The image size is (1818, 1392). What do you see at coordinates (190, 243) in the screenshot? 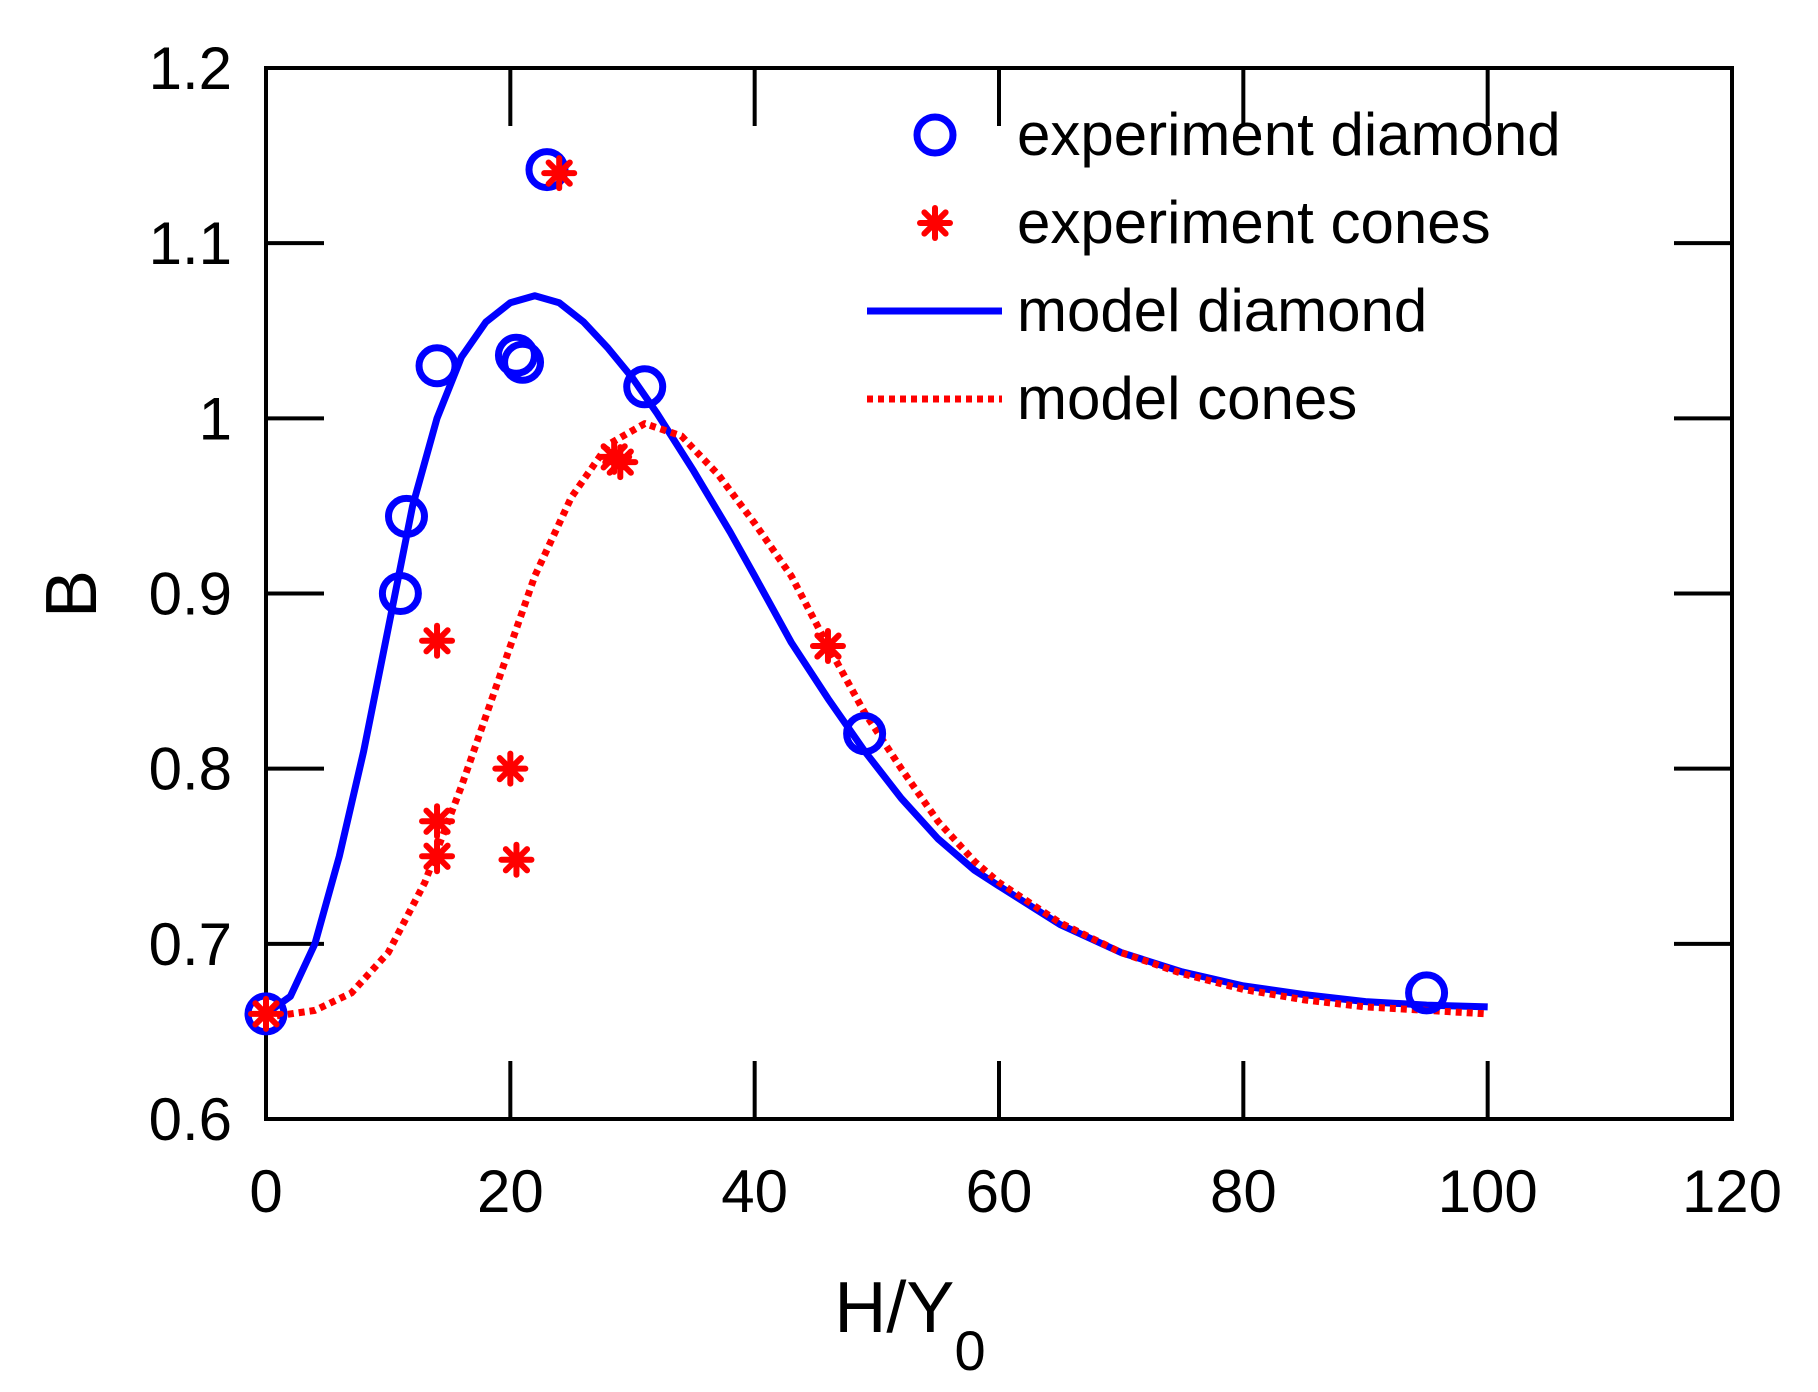
I see `y-tick-label: 1.1` at bounding box center [190, 243].